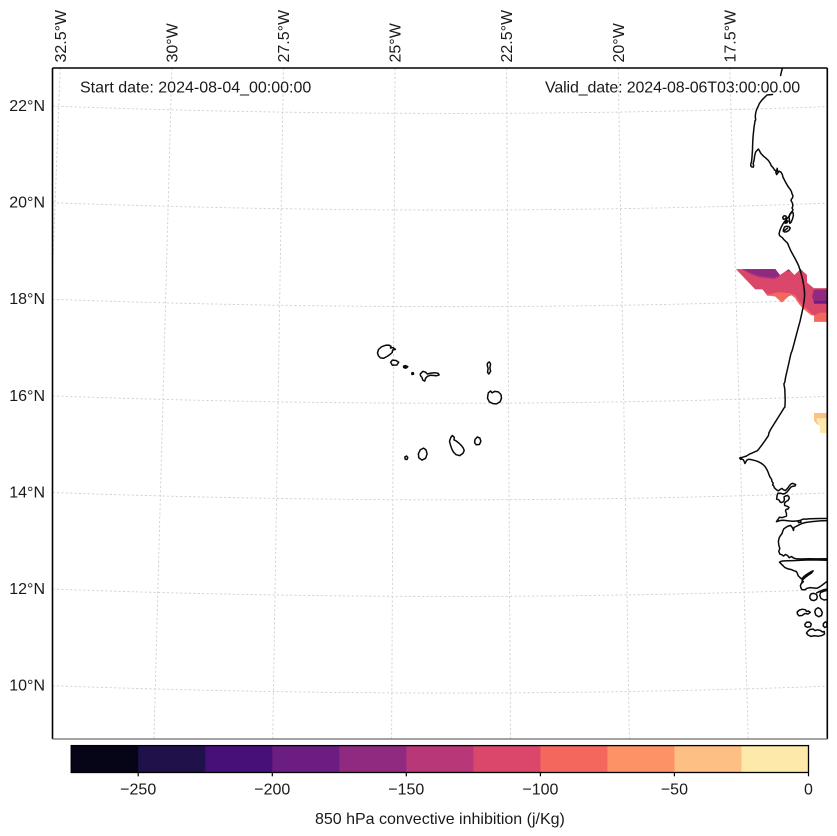  Describe the element at coordinates (195, 88) in the screenshot. I see `svg-text:Start date: 2024-08-04_00:00:0: Start date: 2024-08-04_00:00:00` at that location.